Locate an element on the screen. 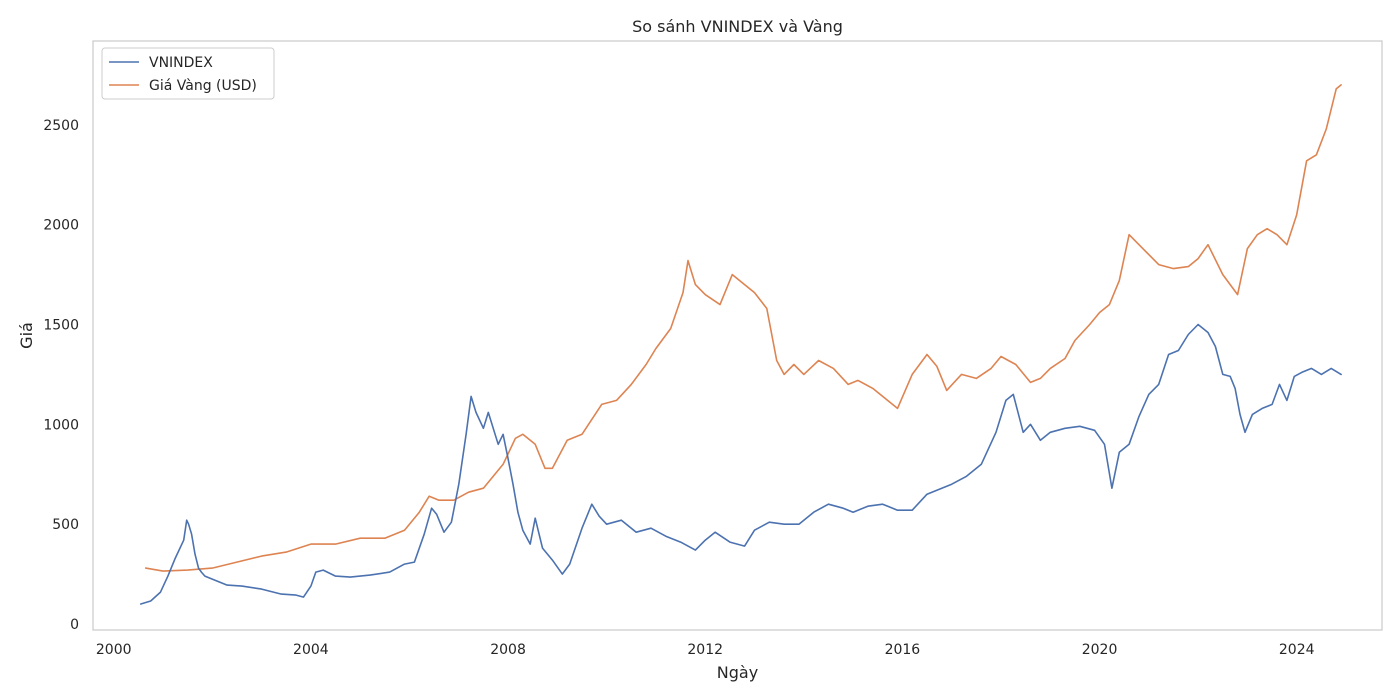 This screenshot has width=1400, height=700. legend-box is located at coordinates (188, 73).